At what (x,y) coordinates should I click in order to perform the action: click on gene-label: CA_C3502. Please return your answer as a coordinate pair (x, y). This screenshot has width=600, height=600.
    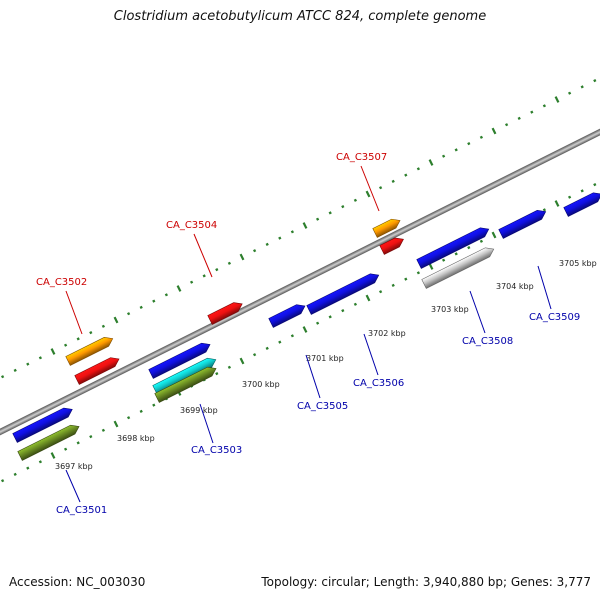
    Looking at the image, I should click on (61, 282).